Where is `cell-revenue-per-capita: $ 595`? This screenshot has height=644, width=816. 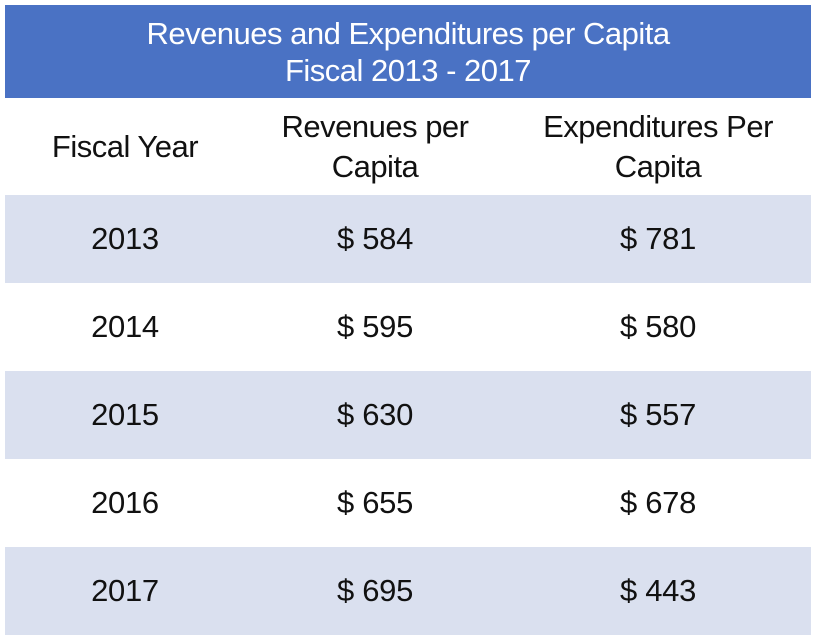
cell-revenue-per-capita: $ 595 is located at coordinates (375, 326).